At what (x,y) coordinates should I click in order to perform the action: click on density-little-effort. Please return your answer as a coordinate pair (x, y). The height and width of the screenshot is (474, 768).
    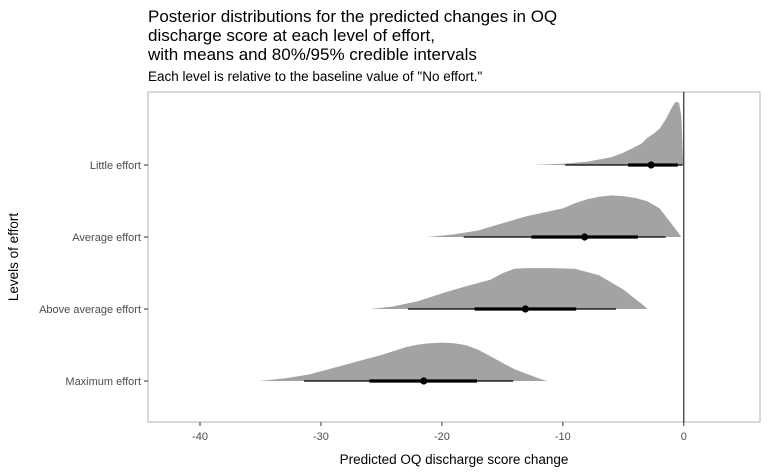
    Looking at the image, I should click on (608, 133).